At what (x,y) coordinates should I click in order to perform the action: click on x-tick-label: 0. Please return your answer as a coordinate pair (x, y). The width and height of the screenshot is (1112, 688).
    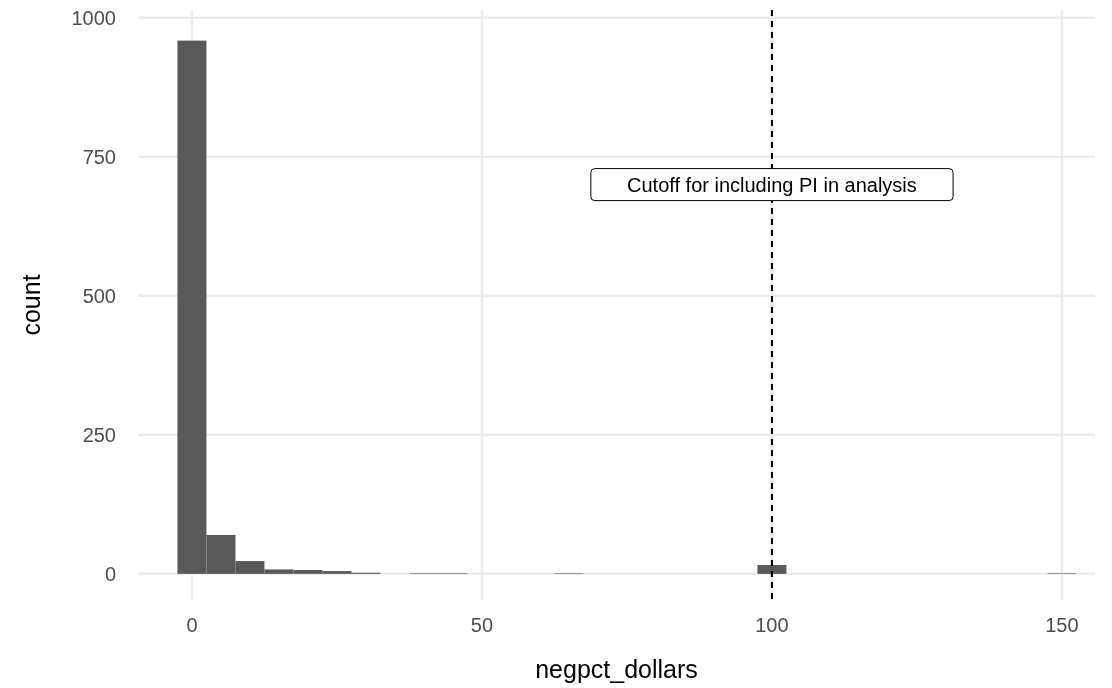
    Looking at the image, I should click on (192, 625).